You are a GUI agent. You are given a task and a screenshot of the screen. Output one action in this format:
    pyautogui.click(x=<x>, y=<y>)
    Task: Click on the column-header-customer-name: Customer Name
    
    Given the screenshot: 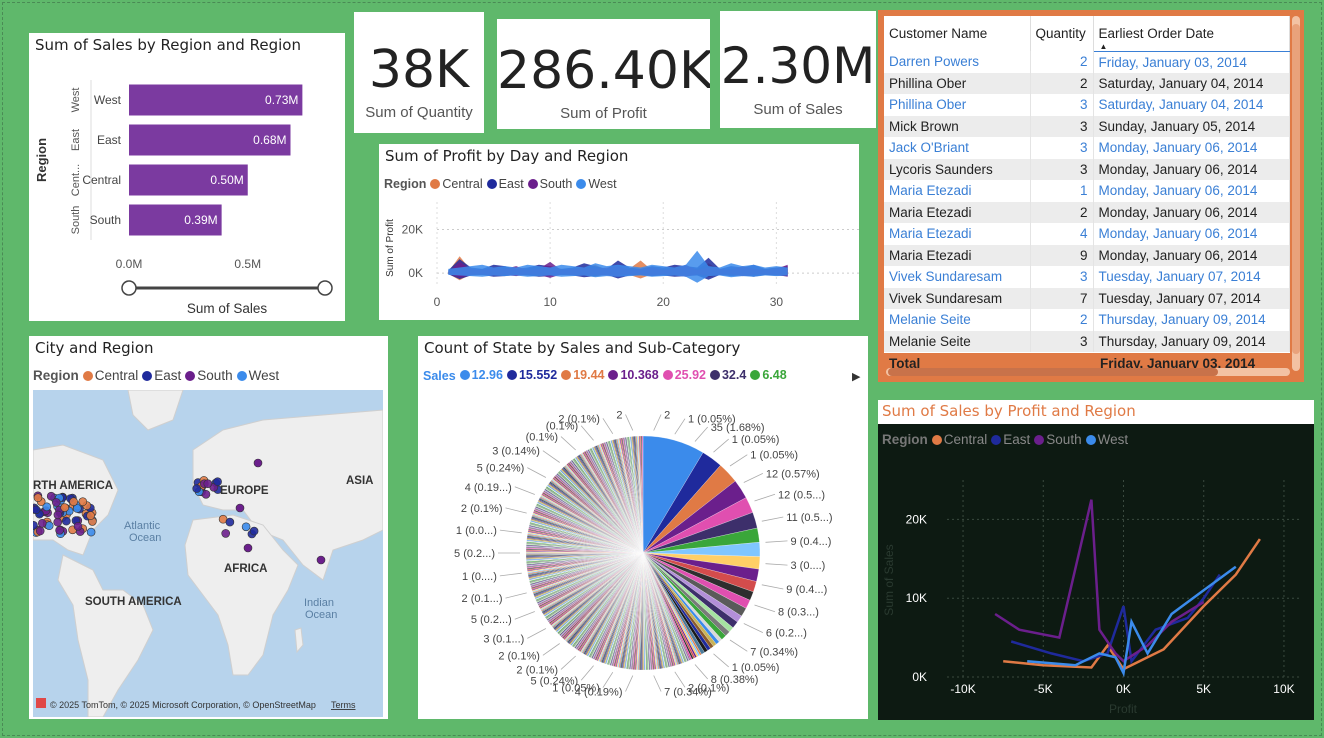 What is the action you would take?
    pyautogui.click(x=957, y=33)
    